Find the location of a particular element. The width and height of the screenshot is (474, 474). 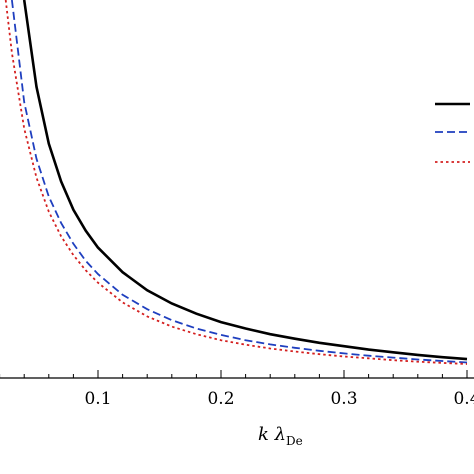

x-axis-title-main: k λ is located at coordinates (272, 434).